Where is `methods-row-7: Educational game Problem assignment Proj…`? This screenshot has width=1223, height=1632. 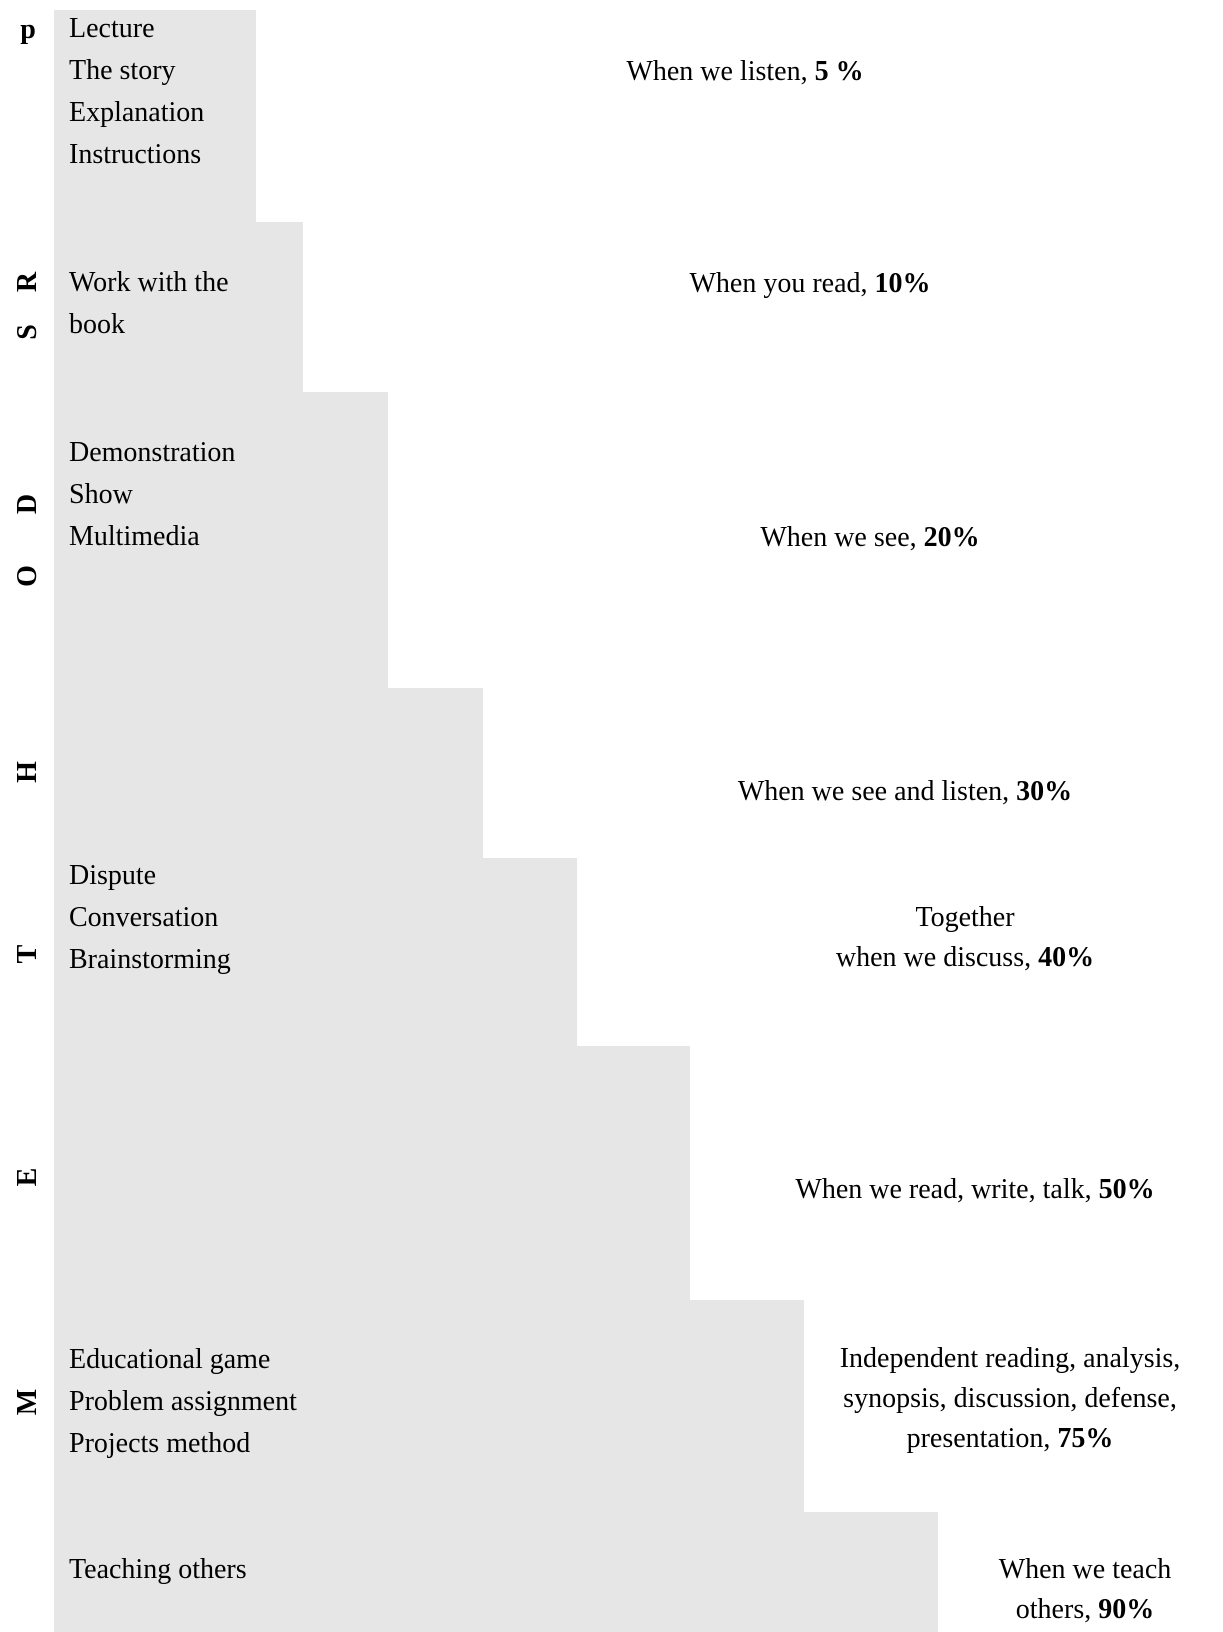
methods-row-7: Educational game Problem assignment Proj… is located at coordinates (183, 1402).